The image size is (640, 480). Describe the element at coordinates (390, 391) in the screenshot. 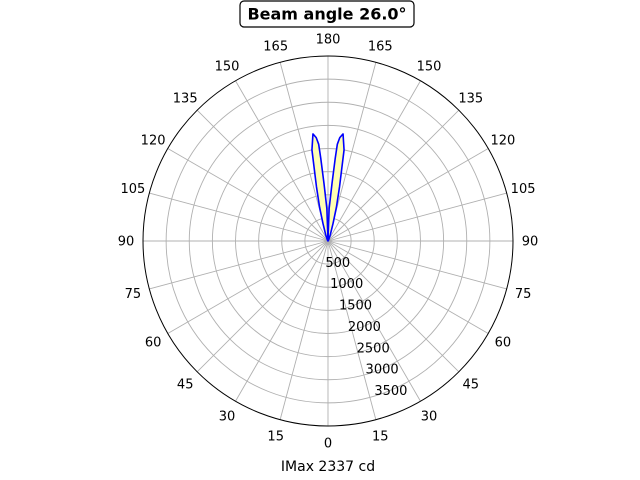

I see `r-tick-label: 3500` at that location.